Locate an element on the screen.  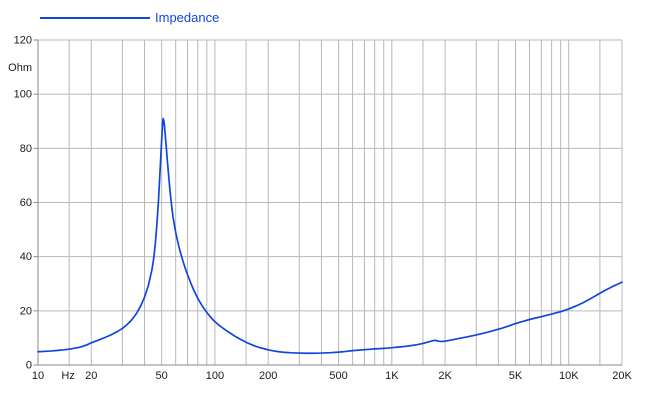
x-tick-label: 2K is located at coordinates (445, 376).